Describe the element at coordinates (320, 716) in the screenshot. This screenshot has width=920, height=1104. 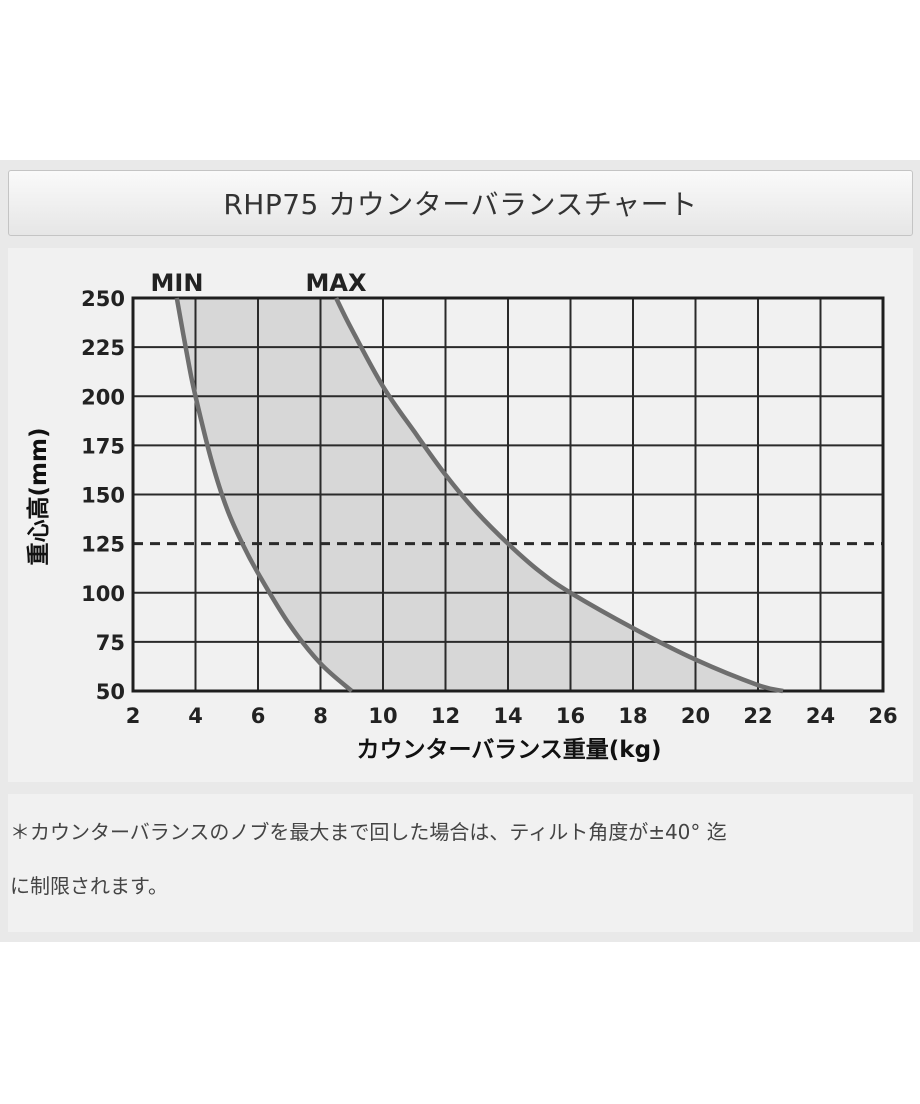
I see `x-tick-label: 8` at that location.